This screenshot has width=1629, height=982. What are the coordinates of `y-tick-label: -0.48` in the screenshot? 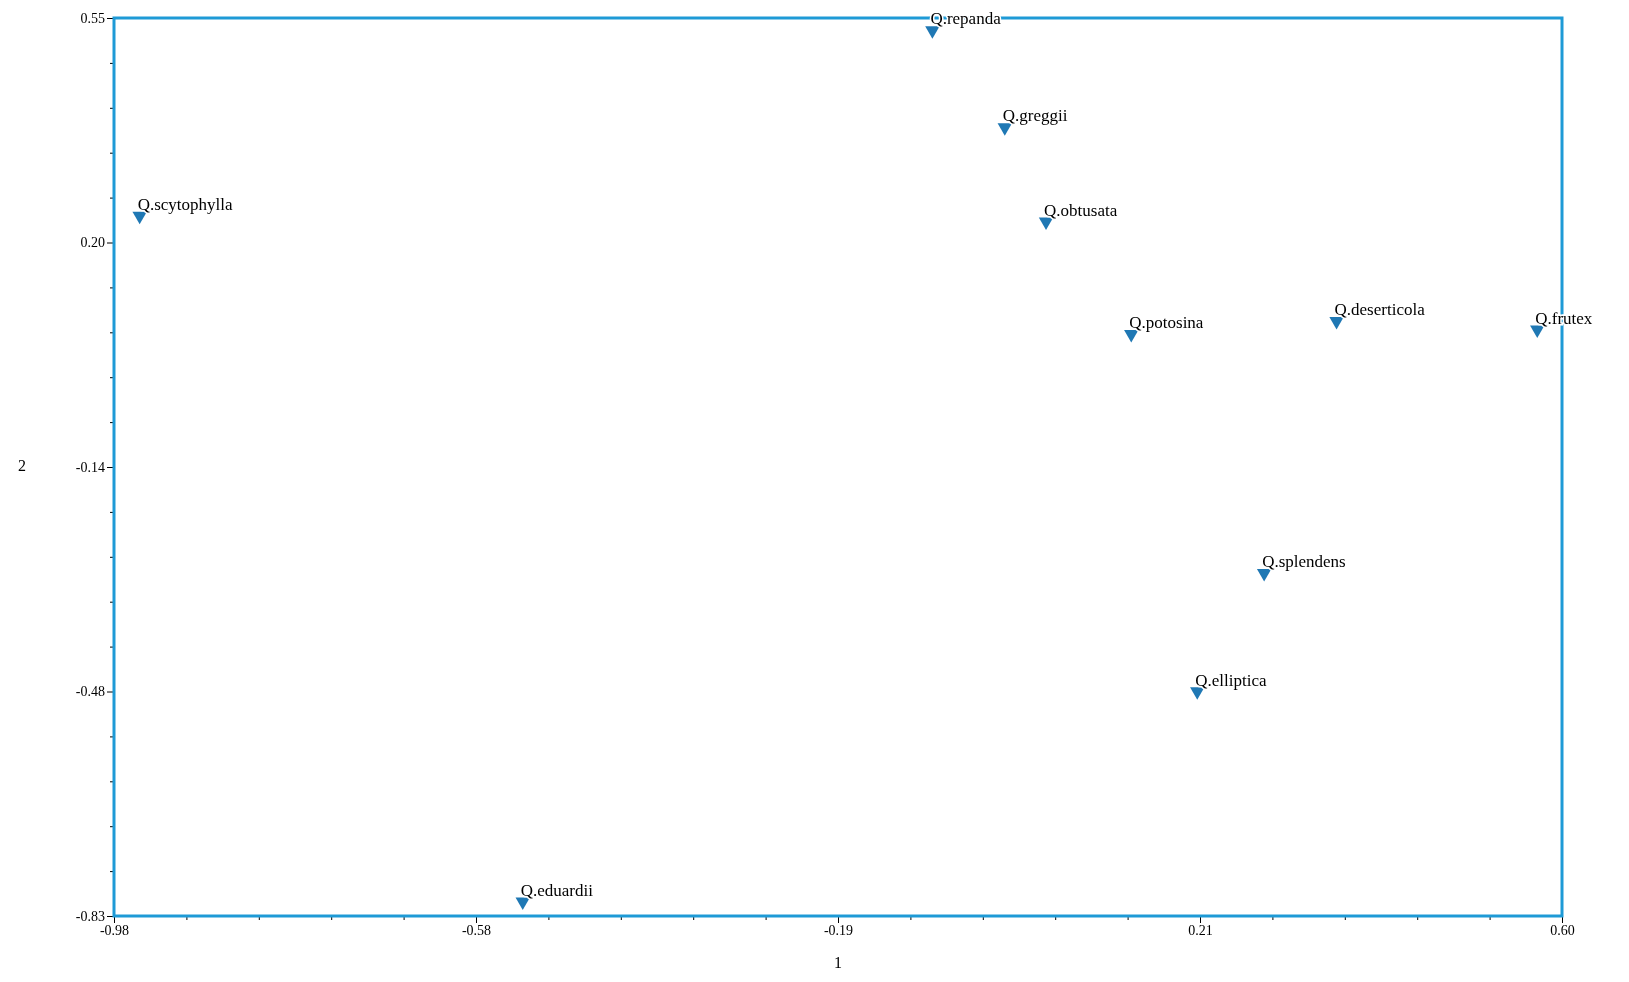 It's located at (90, 692).